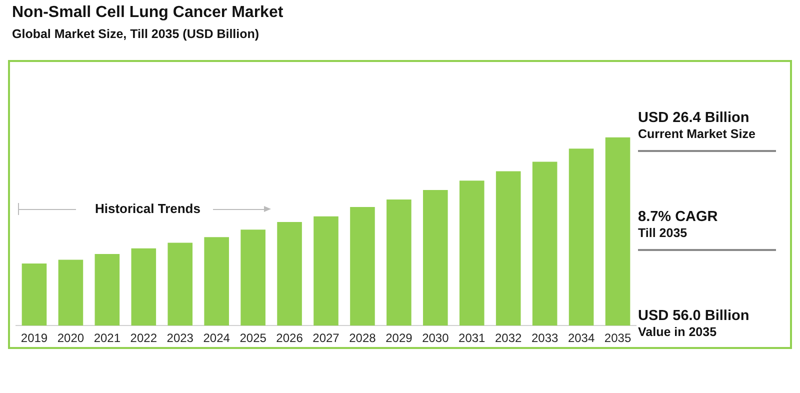  Describe the element at coordinates (180, 338) in the screenshot. I see `x-tick-label: 2023` at that location.